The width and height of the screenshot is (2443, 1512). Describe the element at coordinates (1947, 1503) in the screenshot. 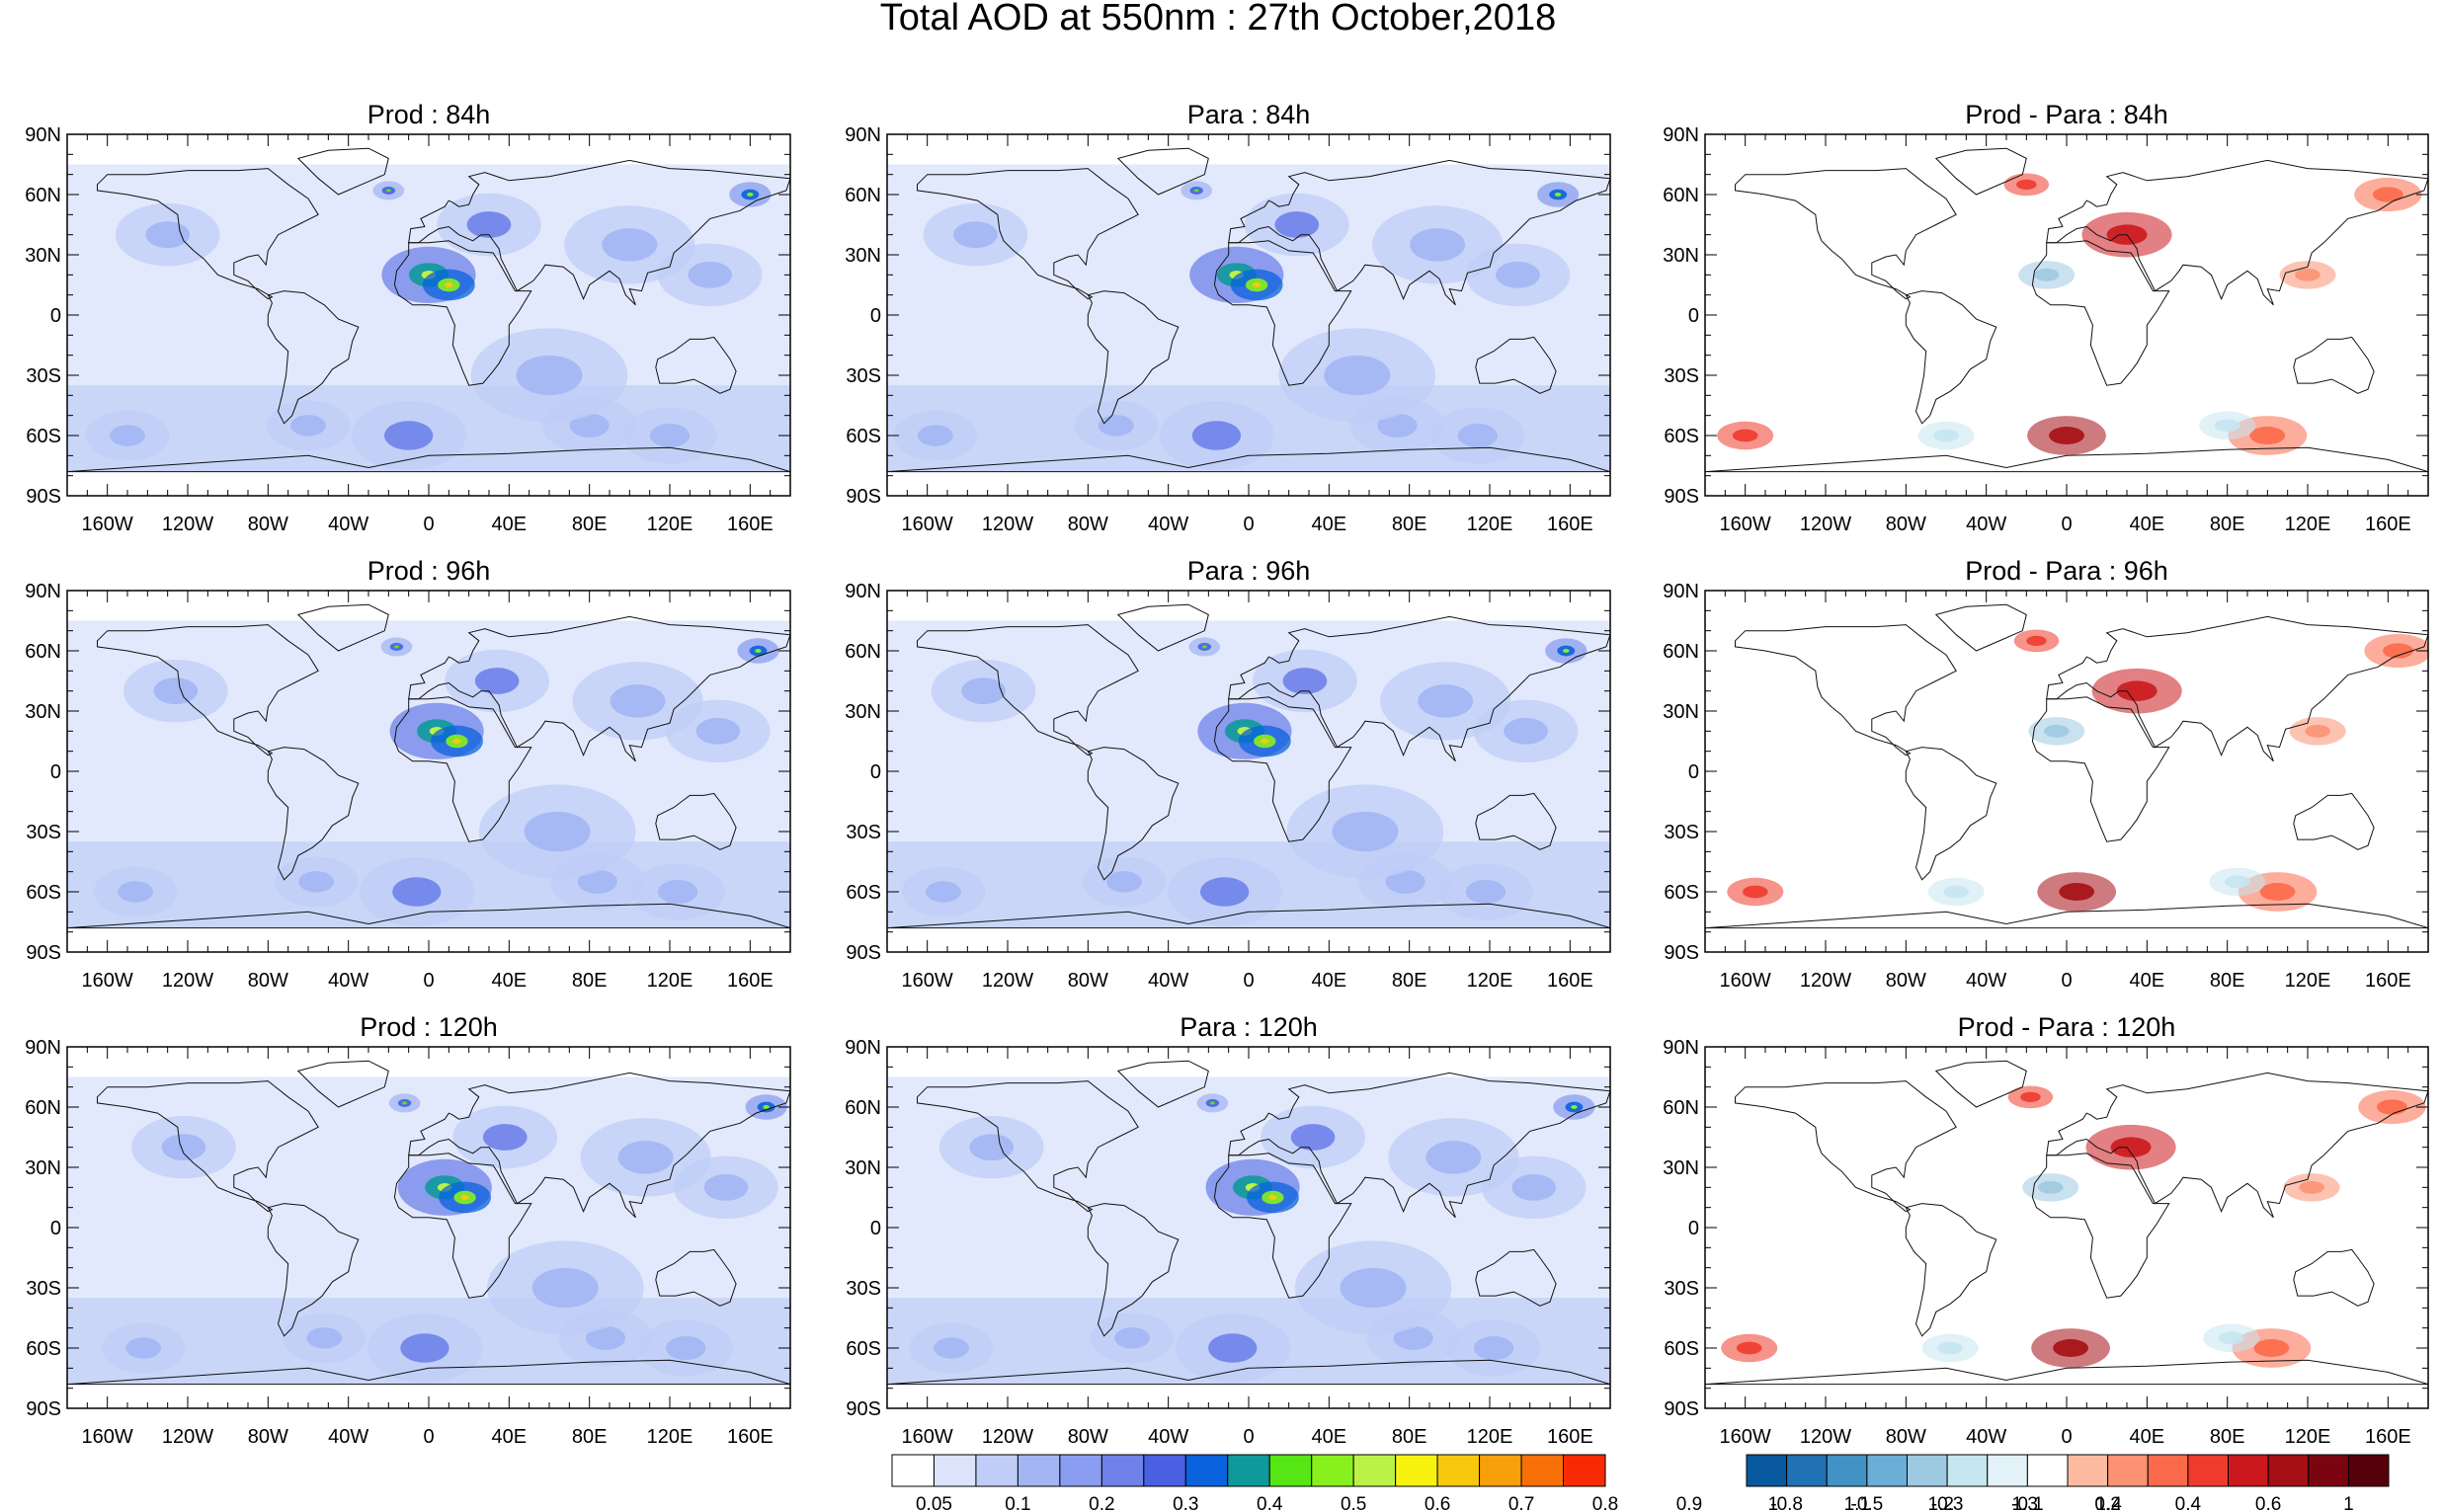

I see `colorbar-label: -0.3` at that location.